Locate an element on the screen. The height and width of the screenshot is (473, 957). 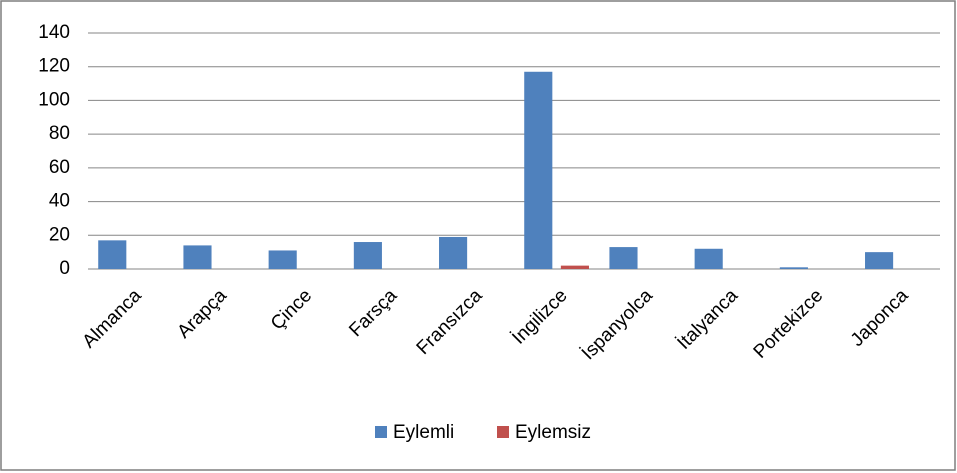
y-tick-label: 60 is located at coordinates (59, 167).